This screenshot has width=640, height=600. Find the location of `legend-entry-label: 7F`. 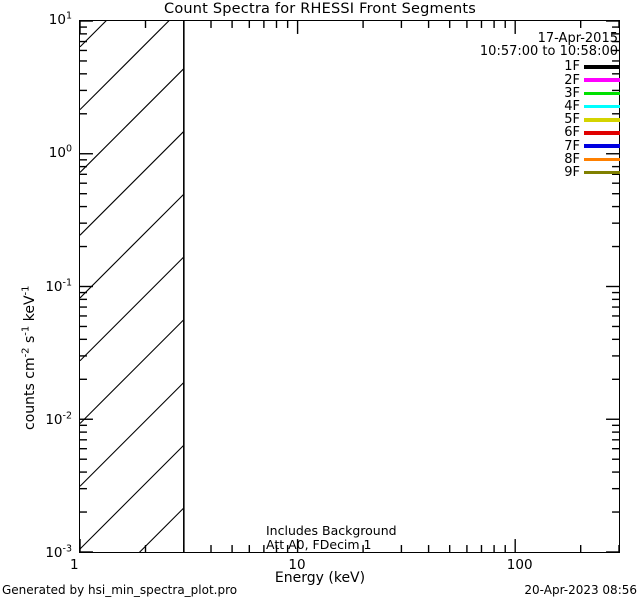

legend-entry-label: 7F is located at coordinates (572, 146).